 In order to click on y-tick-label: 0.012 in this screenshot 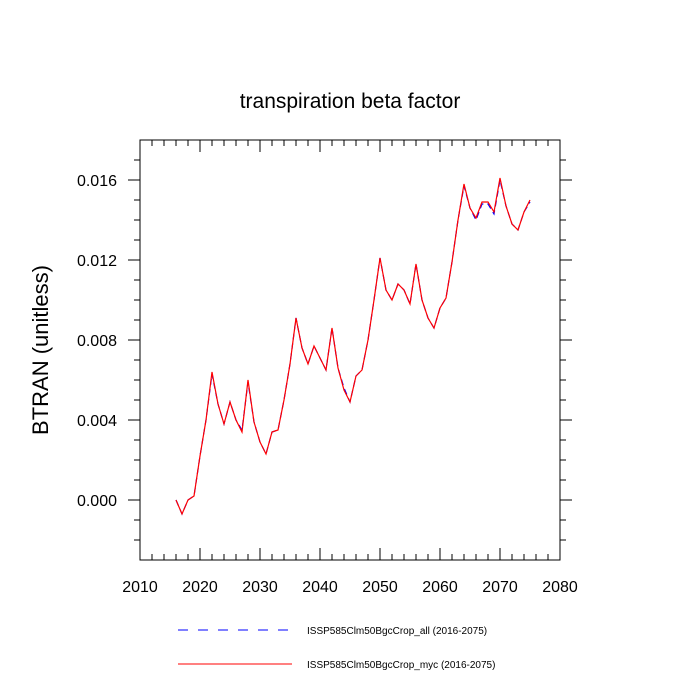, I will do `click(97, 261)`.